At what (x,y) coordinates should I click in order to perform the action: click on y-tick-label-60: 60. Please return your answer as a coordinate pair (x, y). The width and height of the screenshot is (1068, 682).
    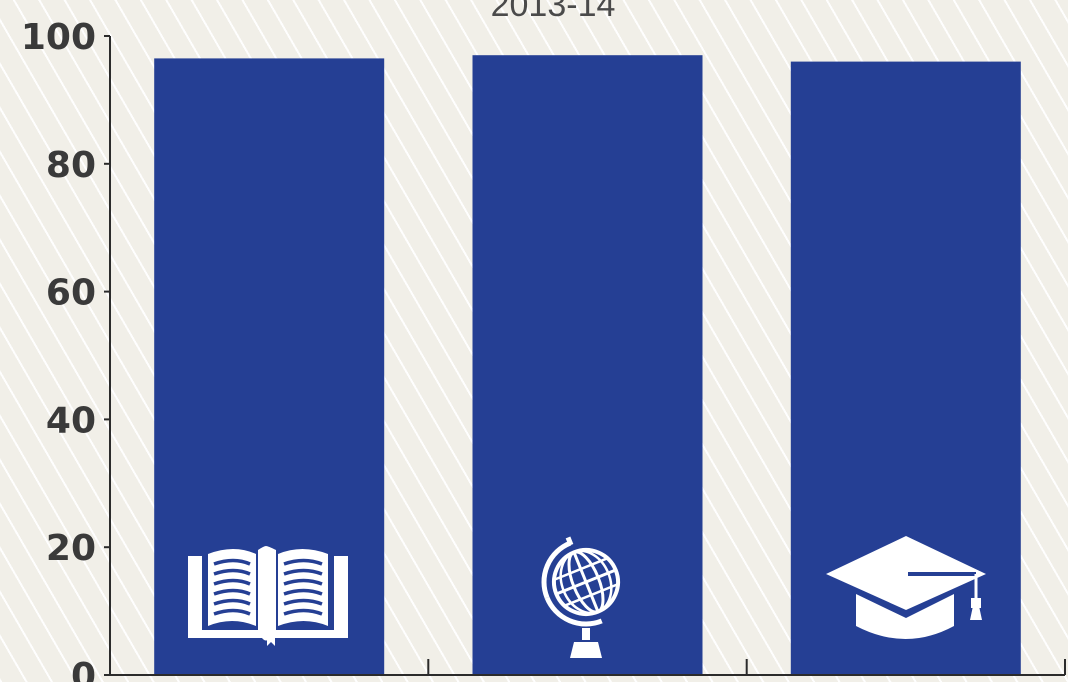
    Looking at the image, I should click on (71, 293).